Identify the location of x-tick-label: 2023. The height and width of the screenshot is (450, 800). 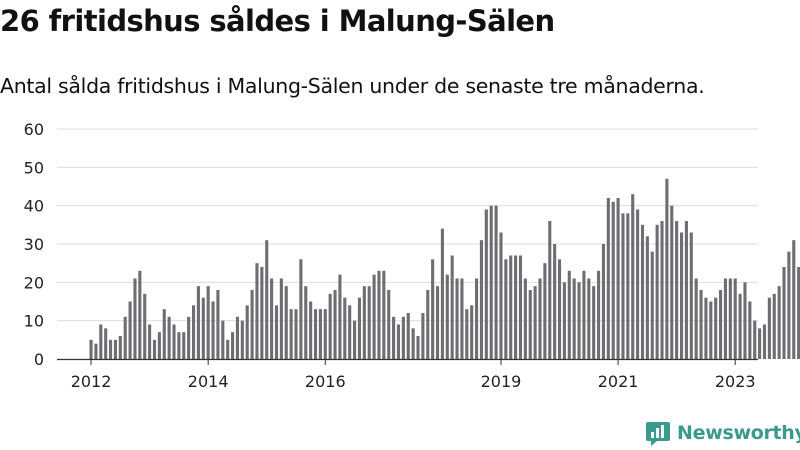
(735, 381).